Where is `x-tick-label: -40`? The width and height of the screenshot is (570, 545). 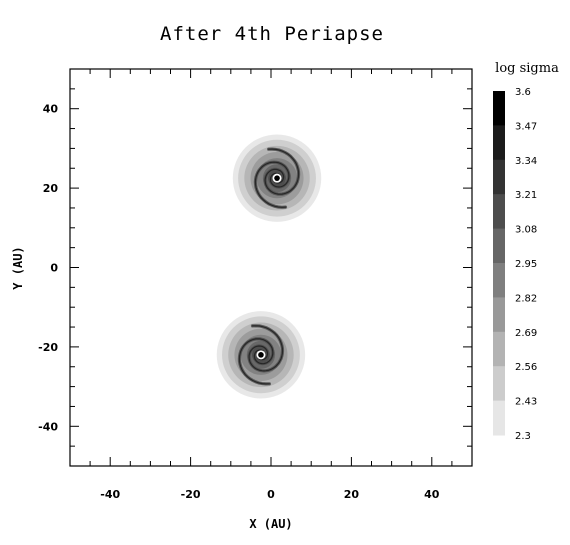 x-tick-label: -40 is located at coordinates (110, 494).